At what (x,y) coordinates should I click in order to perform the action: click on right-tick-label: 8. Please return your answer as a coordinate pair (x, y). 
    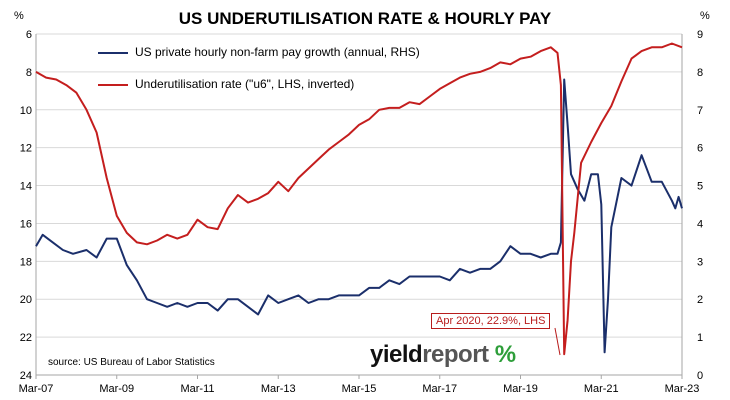
    Looking at the image, I should click on (700, 73).